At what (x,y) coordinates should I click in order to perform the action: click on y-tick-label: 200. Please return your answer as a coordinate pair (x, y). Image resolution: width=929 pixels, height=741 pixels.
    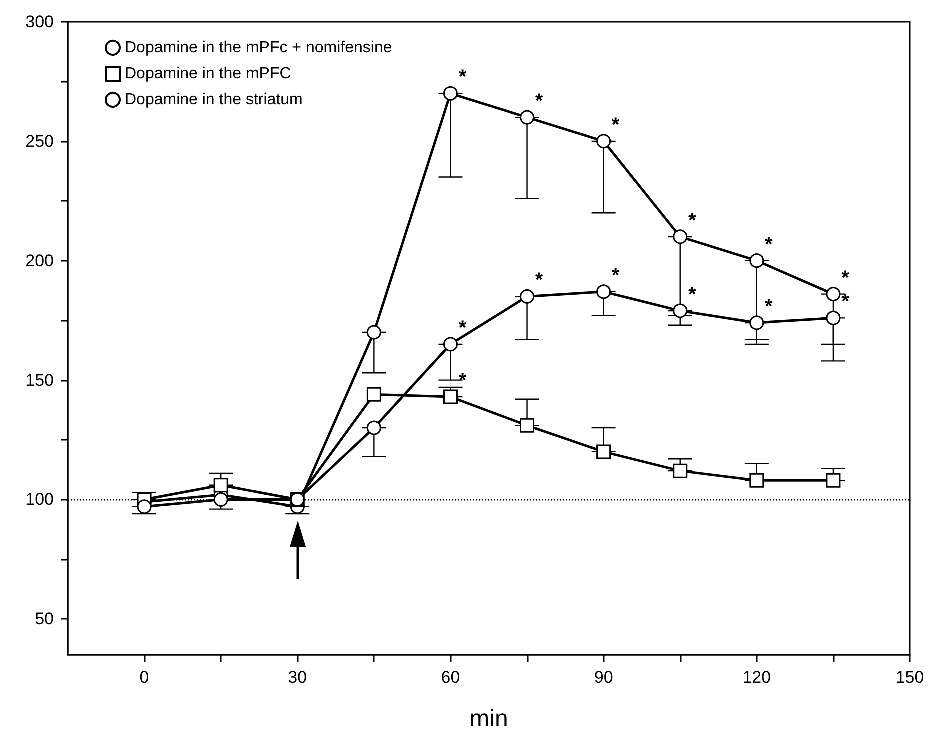
    Looking at the image, I should click on (40, 260).